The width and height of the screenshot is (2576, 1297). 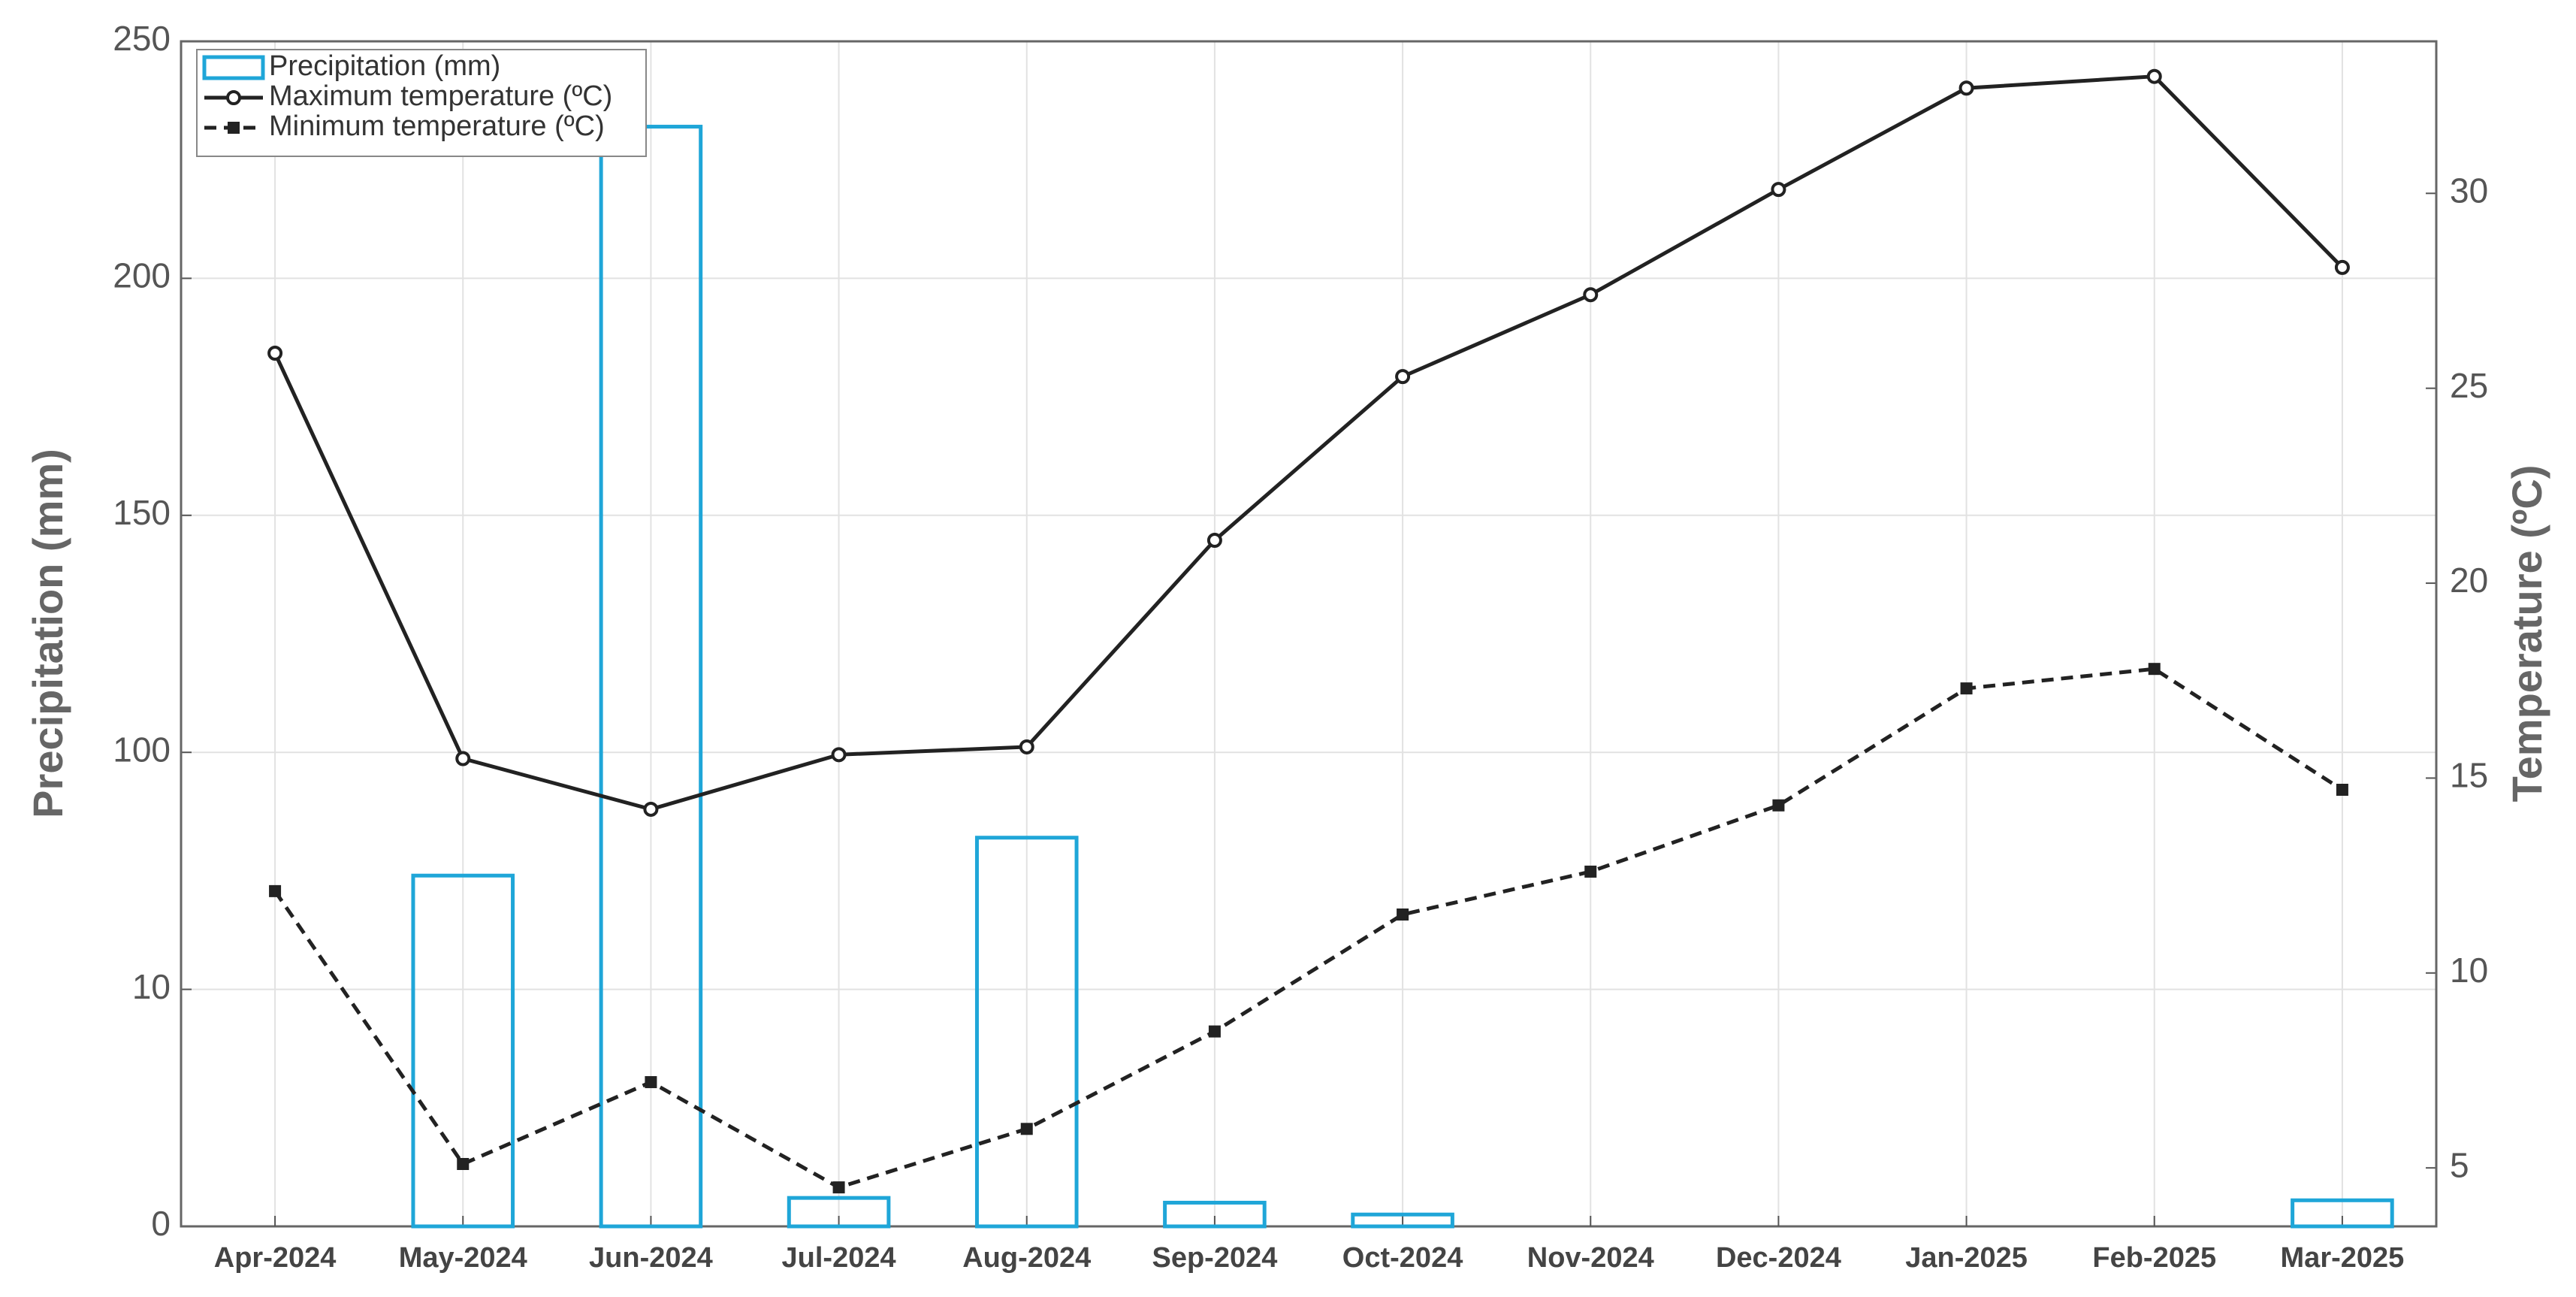 I want to click on y2-tick-label: 15, so click(x=2469, y=776).